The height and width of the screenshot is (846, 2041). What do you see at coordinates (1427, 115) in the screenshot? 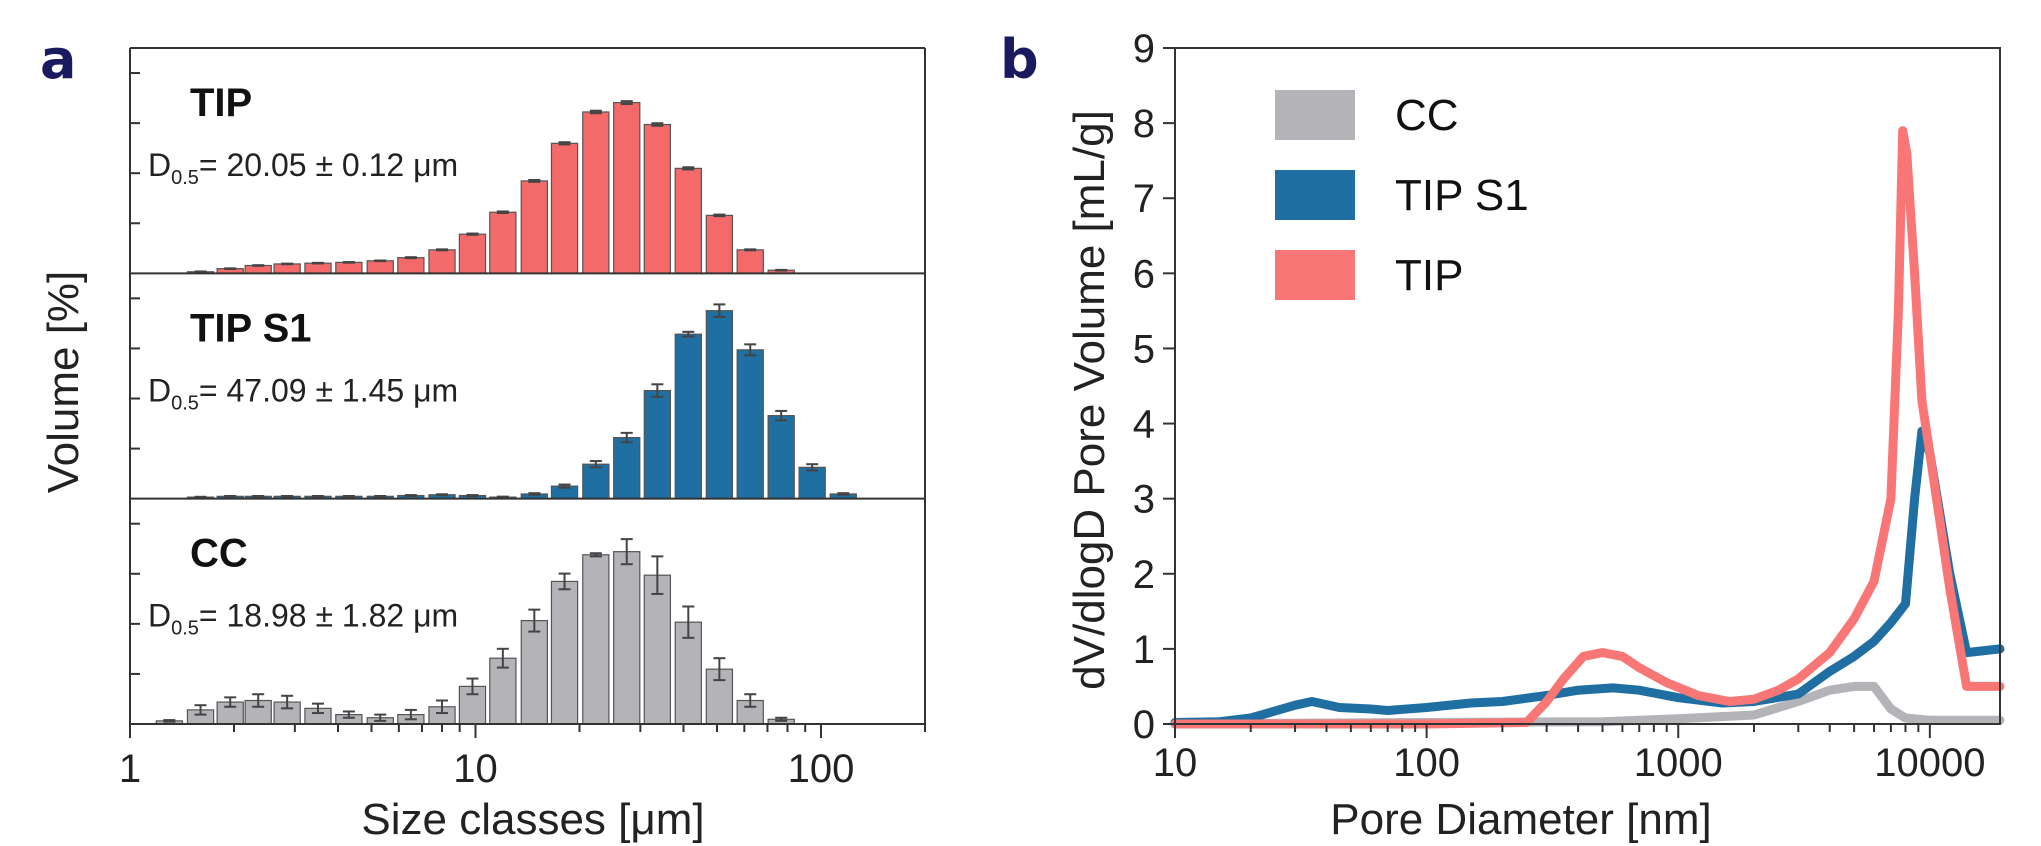
I see `legend-label-0: CC` at bounding box center [1427, 115].